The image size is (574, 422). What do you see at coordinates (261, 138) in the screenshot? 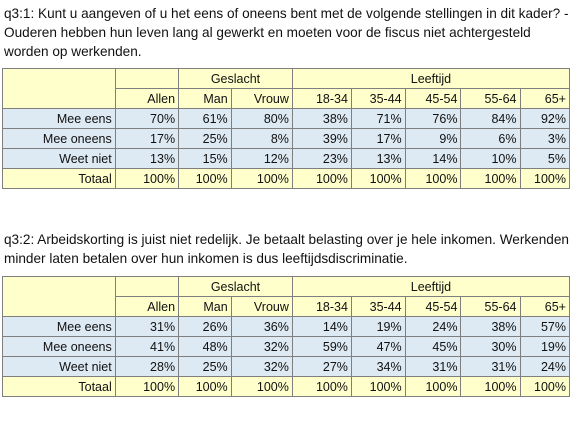
I see `table-cell: 8%` at bounding box center [261, 138].